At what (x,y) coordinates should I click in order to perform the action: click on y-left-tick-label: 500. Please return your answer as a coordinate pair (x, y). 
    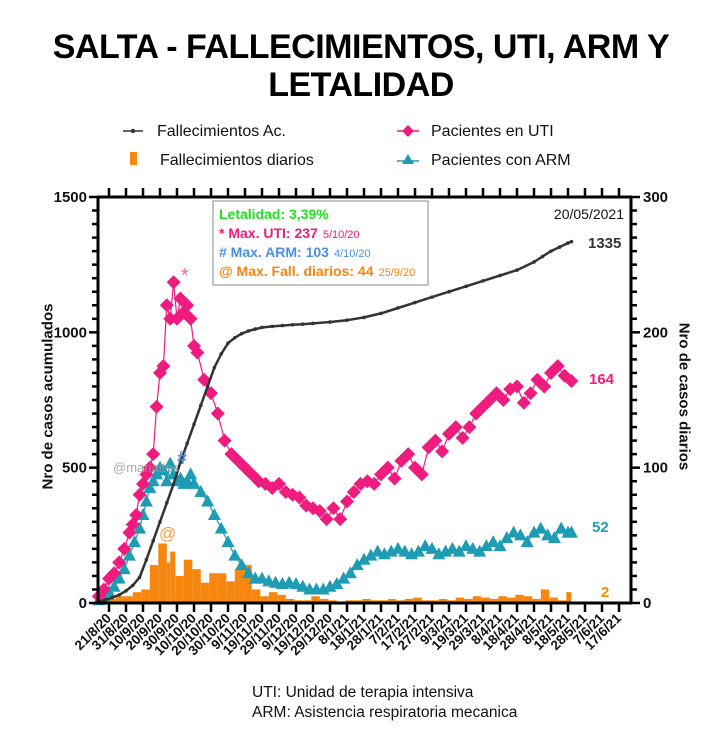
    Looking at the image, I should click on (74, 468).